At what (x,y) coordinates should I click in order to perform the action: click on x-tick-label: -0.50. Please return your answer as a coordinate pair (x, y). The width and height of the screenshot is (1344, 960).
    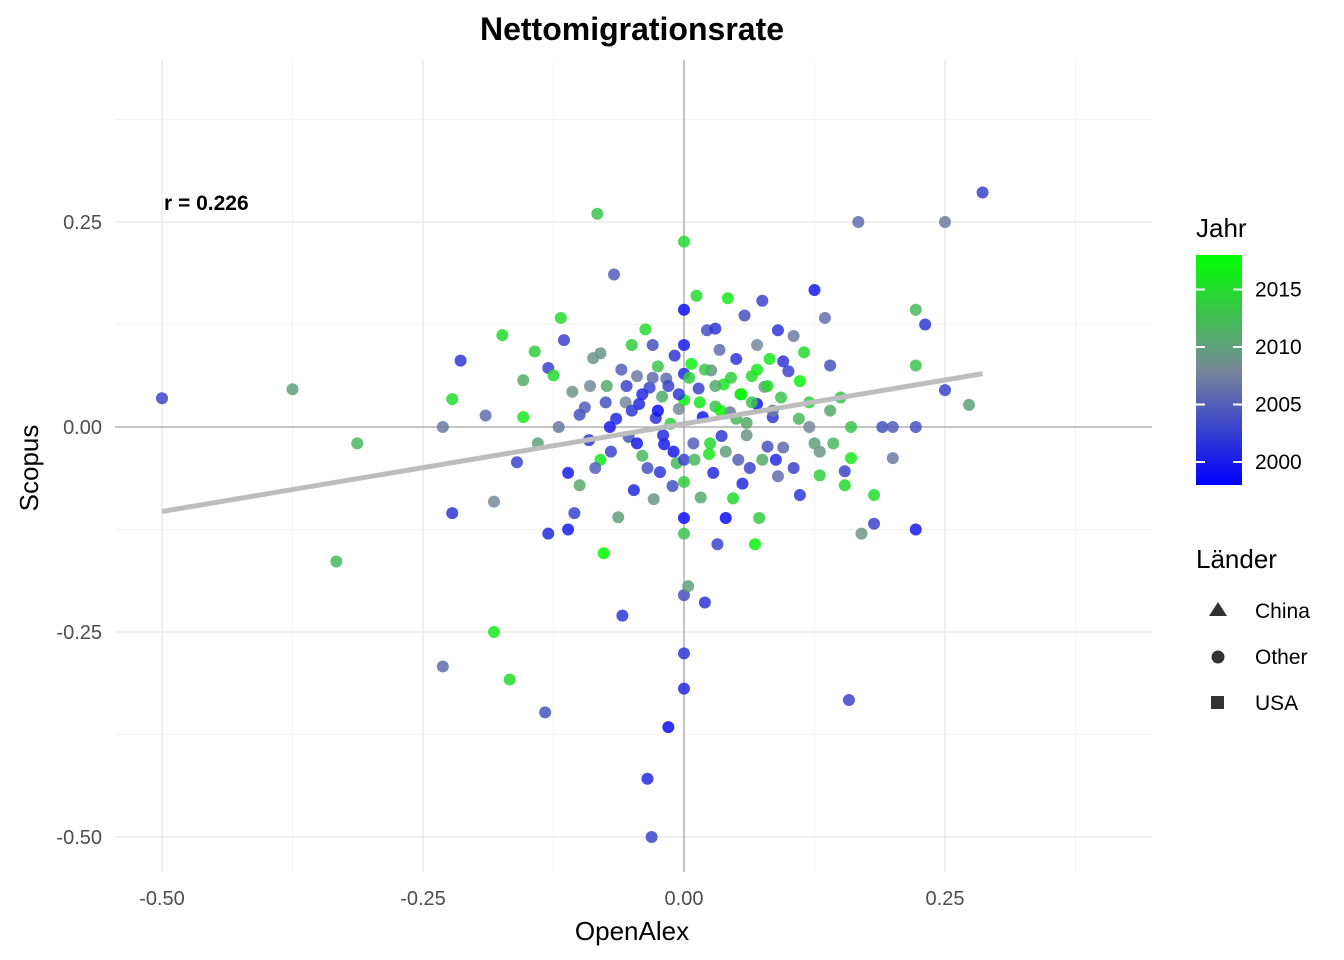
    Looking at the image, I should click on (162, 899).